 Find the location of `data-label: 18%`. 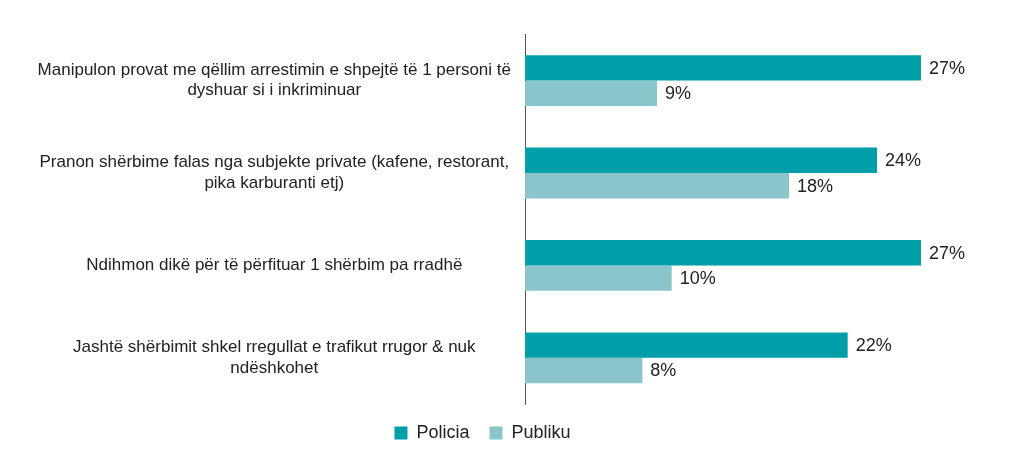

data-label: 18% is located at coordinates (815, 185).